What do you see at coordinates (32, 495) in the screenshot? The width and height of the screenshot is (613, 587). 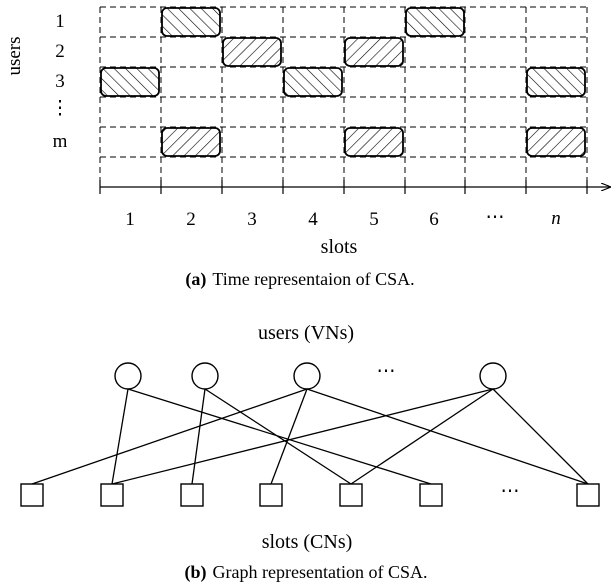 I see `check-node-CN1` at bounding box center [32, 495].